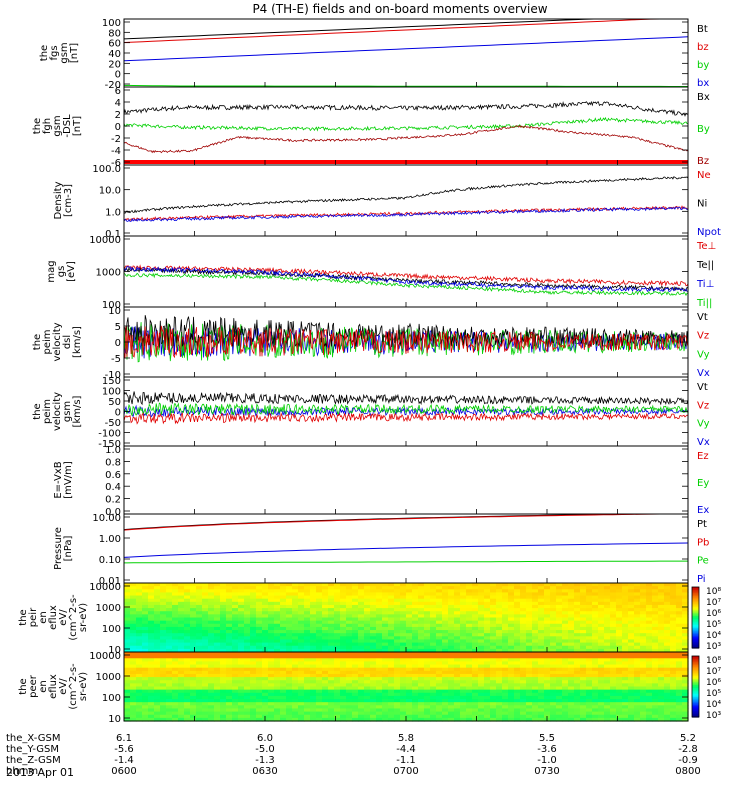 The width and height of the screenshot is (750, 800). Describe the element at coordinates (406, 214) in the screenshot. I see `series-line` at that location.